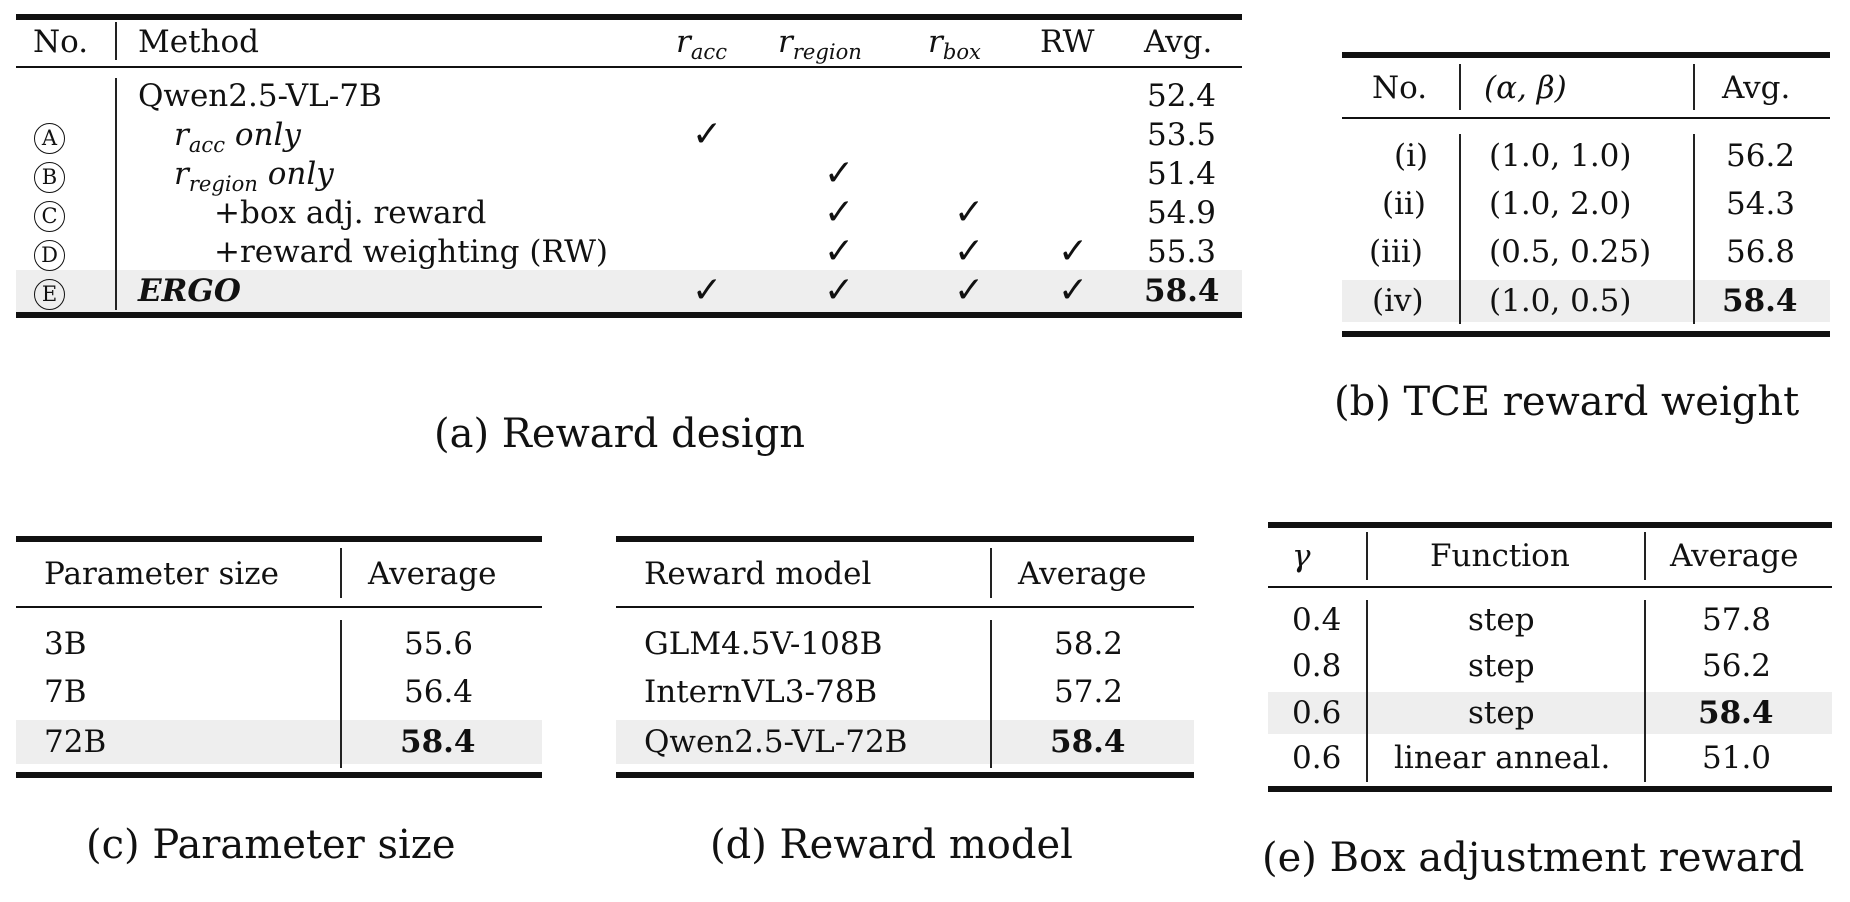  I want to click on avg-cell: 51.4, so click(1182, 174).